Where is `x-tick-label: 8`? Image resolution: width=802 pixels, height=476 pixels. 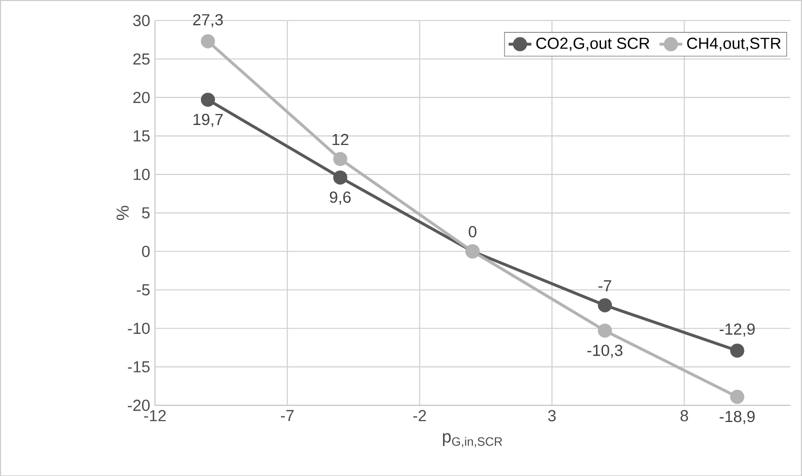
x-tick-label: 8 is located at coordinates (684, 416).